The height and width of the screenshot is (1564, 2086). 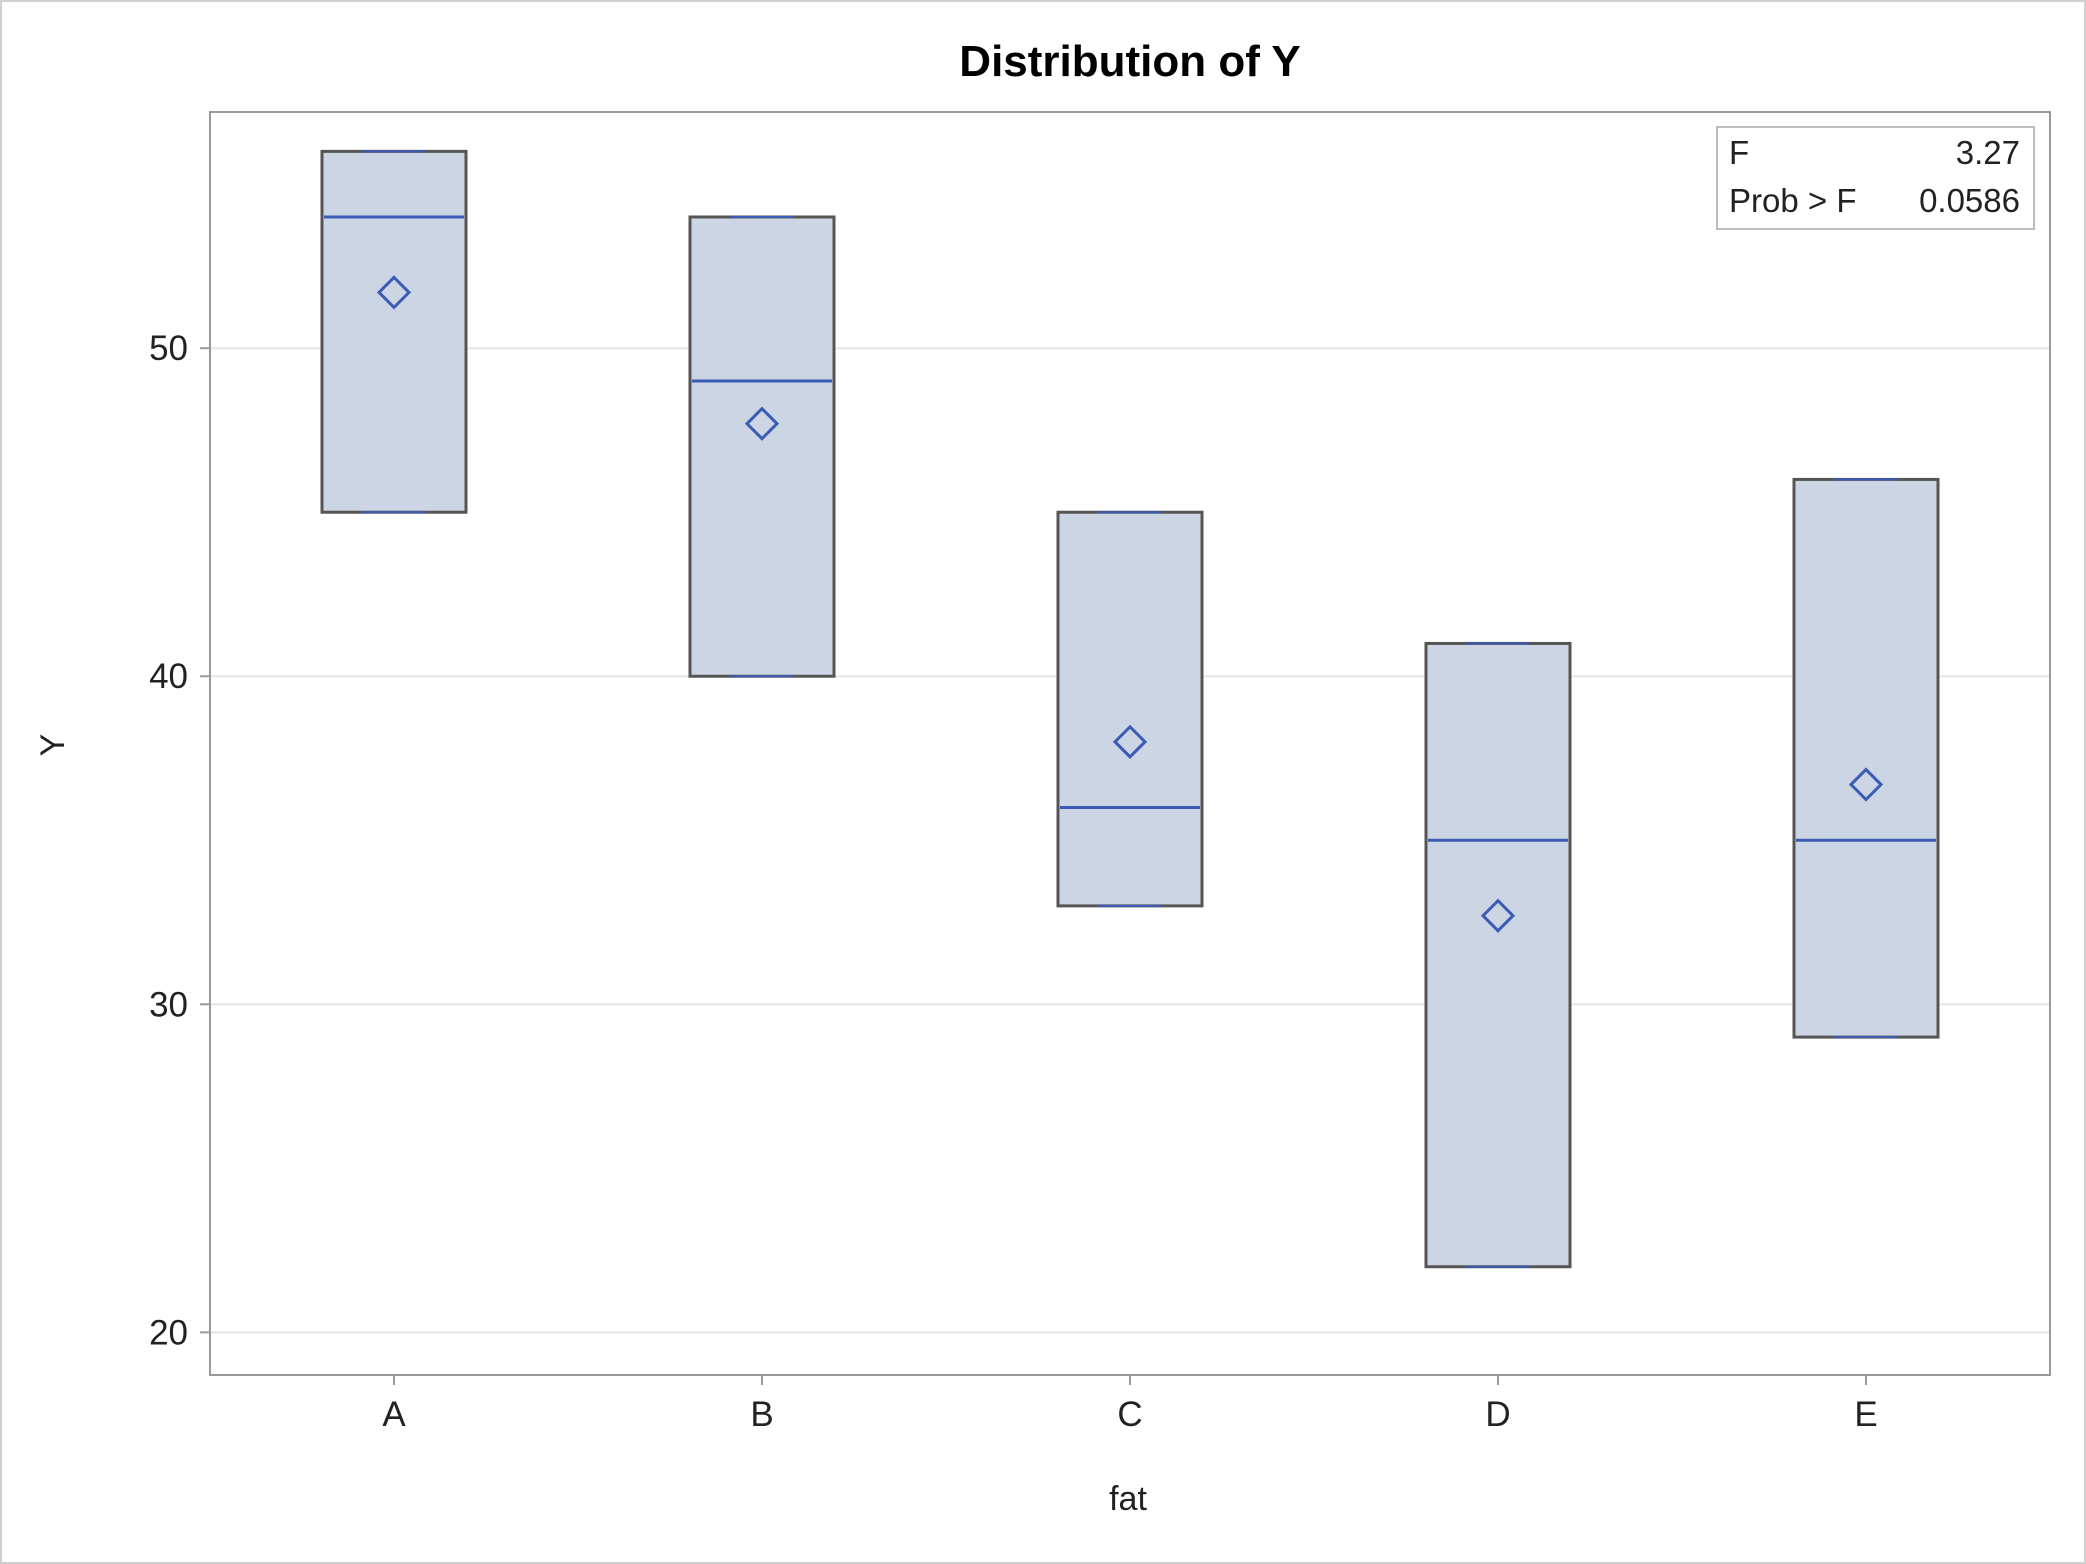 I want to click on x-tick-label-C: C, so click(x=1129, y=1414).